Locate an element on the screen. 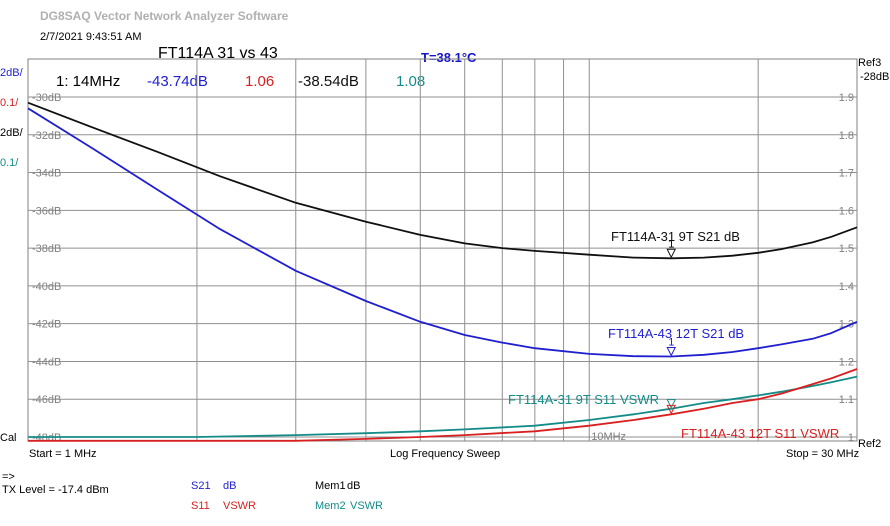 The image size is (890, 526). legend-mem1-name: Mem1 is located at coordinates (330, 486).